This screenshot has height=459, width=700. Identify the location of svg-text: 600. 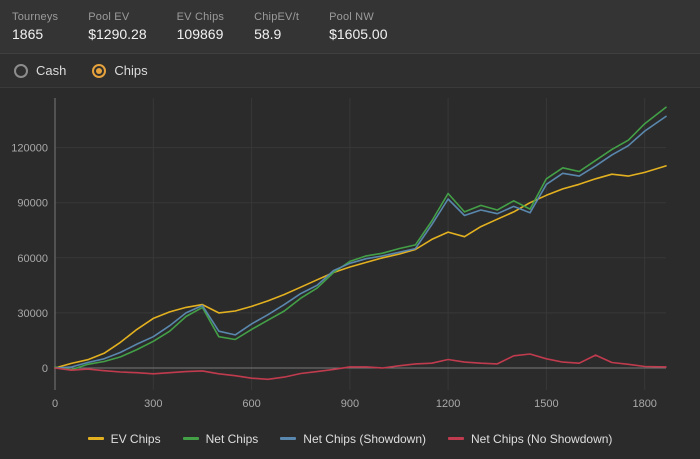
(251, 404).